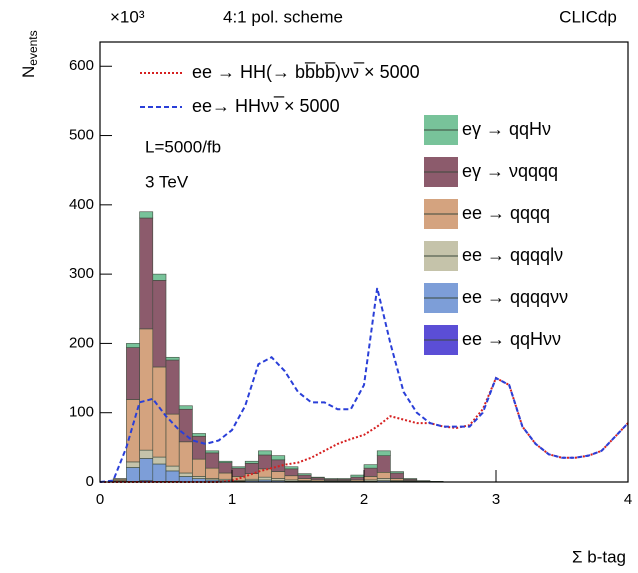 The image size is (638, 573). What do you see at coordinates (90, 481) in the screenshot?
I see `y-tick-label: 0` at bounding box center [90, 481].